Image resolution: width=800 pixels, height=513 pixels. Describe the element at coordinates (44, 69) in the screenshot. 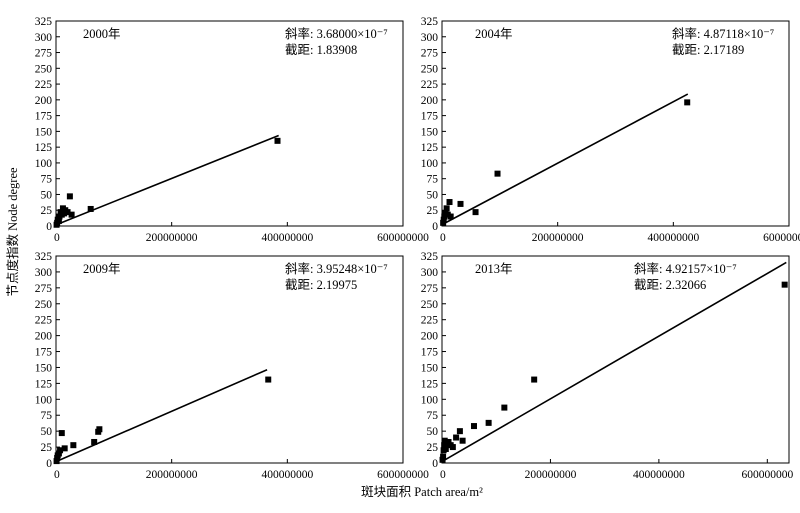

I see `y-tick-label: 250` at that location.